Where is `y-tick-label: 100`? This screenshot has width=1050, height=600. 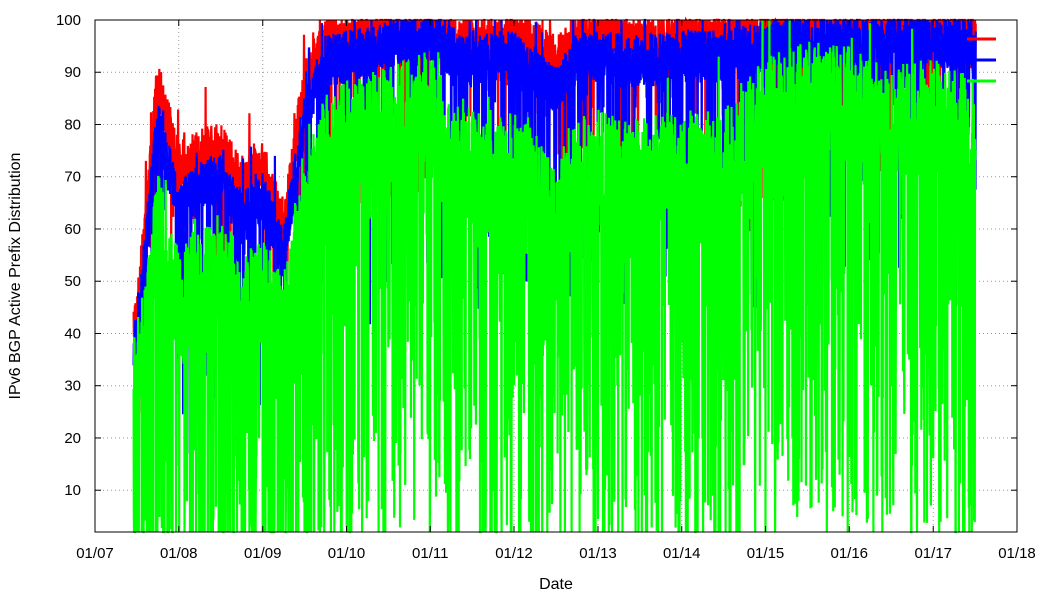 y-tick-label: 100 is located at coordinates (68, 20).